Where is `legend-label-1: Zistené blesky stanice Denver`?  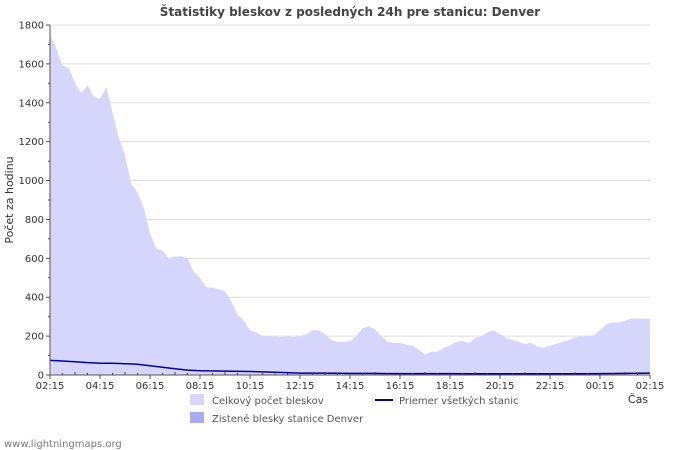 legend-label-1: Zistené blesky stanice Denver is located at coordinates (288, 419).